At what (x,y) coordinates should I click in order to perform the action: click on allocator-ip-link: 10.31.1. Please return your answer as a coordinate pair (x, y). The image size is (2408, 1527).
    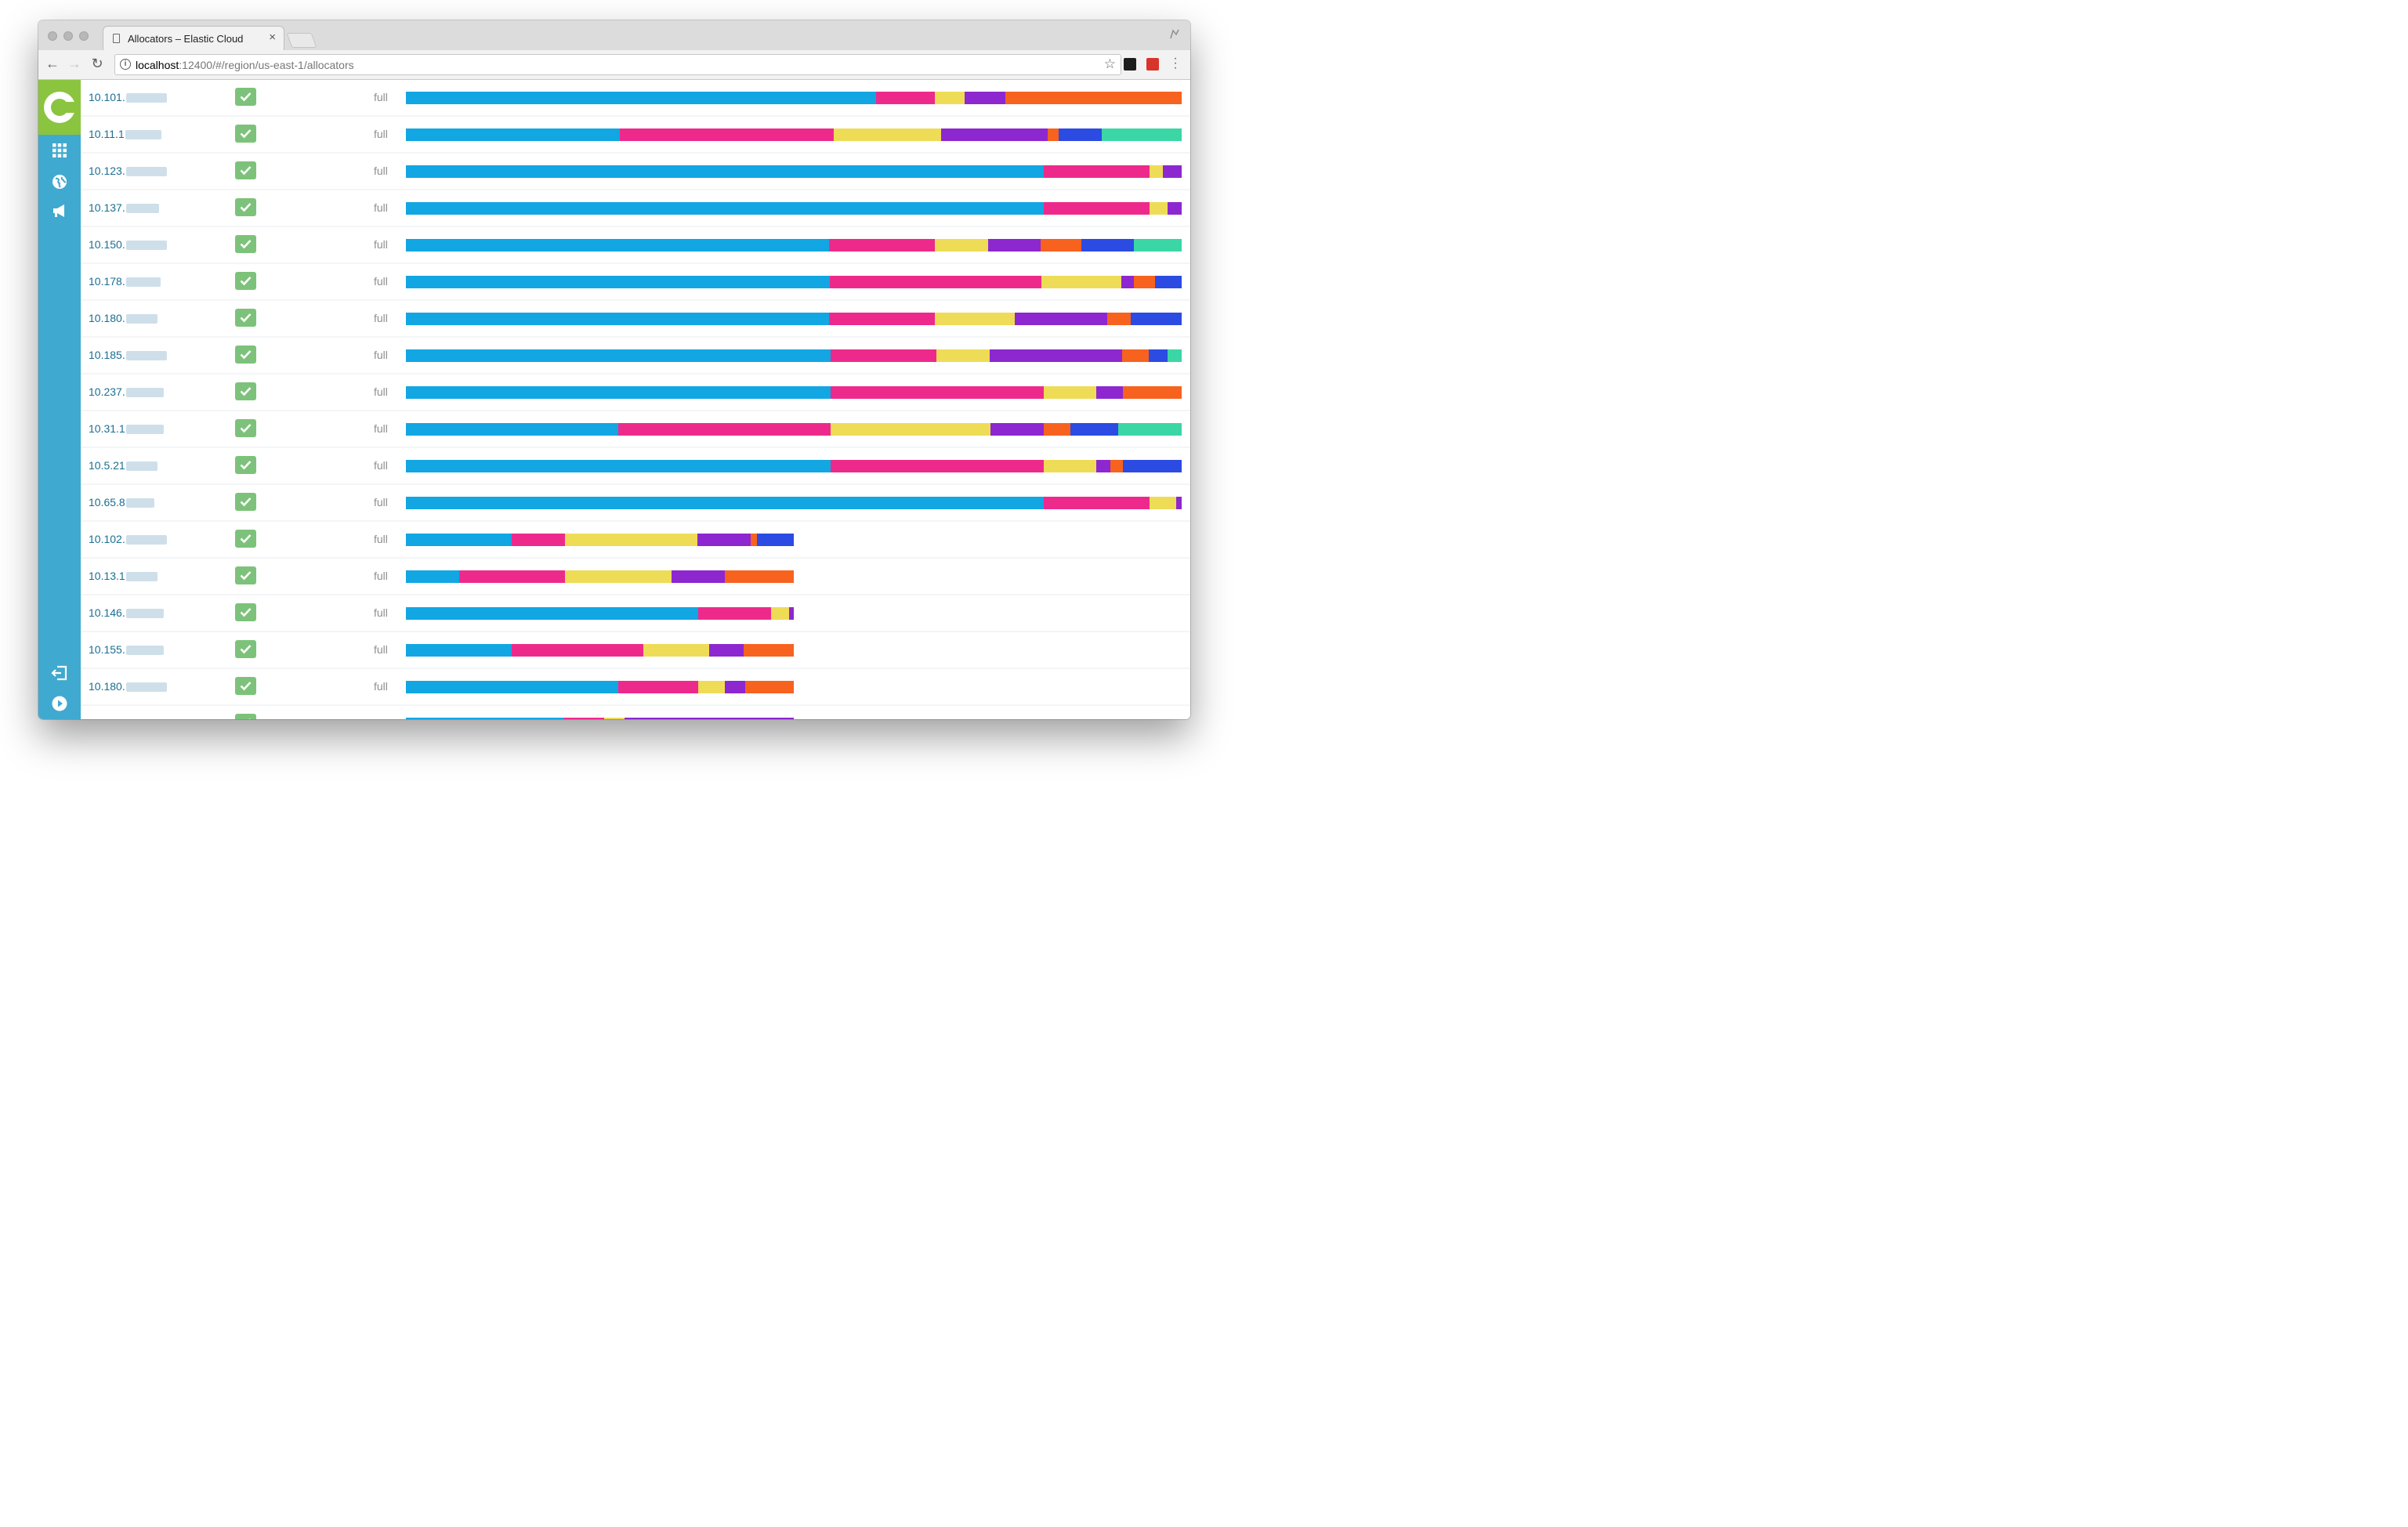
    Looking at the image, I should click on (126, 428).